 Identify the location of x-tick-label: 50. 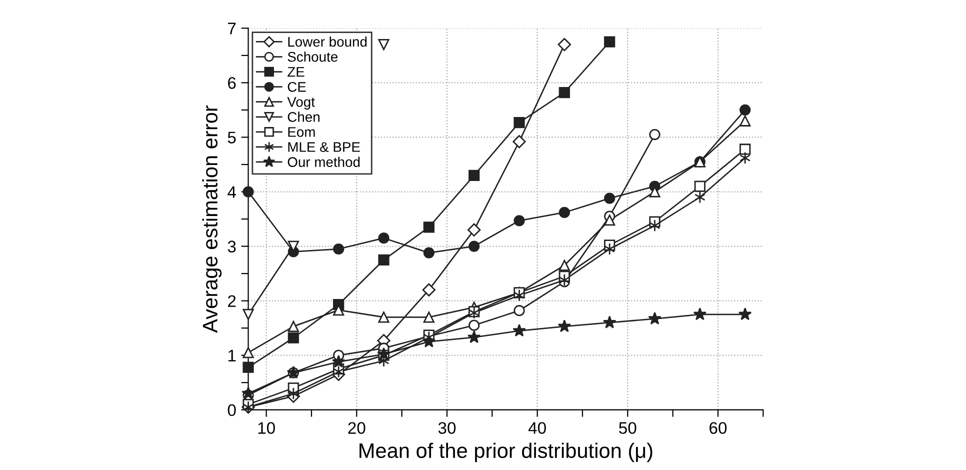
(627, 428).